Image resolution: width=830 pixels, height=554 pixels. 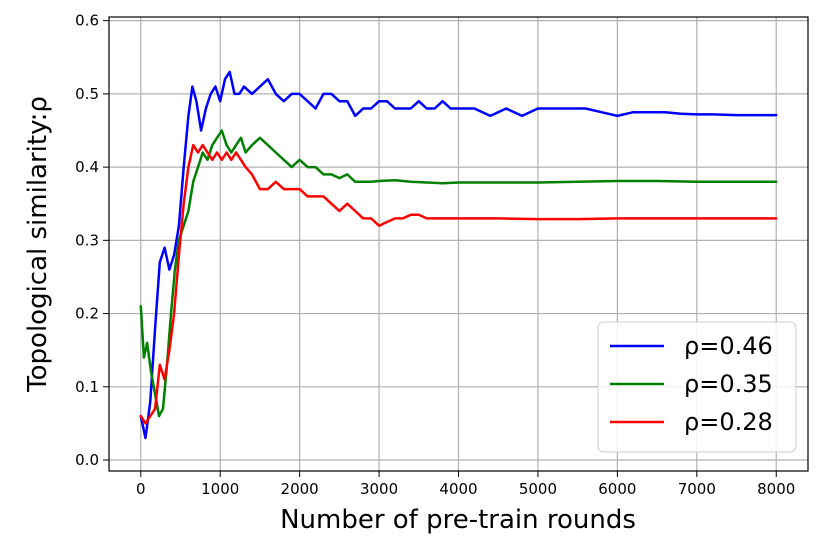 I want to click on legend-label-2: ρ=0.35, so click(x=728, y=384).